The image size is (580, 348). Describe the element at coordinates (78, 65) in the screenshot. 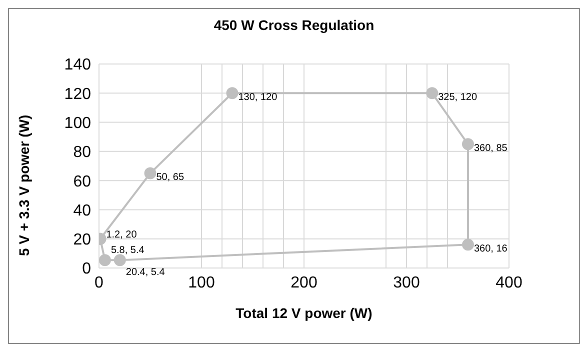

I see `y-tick-label: 140` at that location.